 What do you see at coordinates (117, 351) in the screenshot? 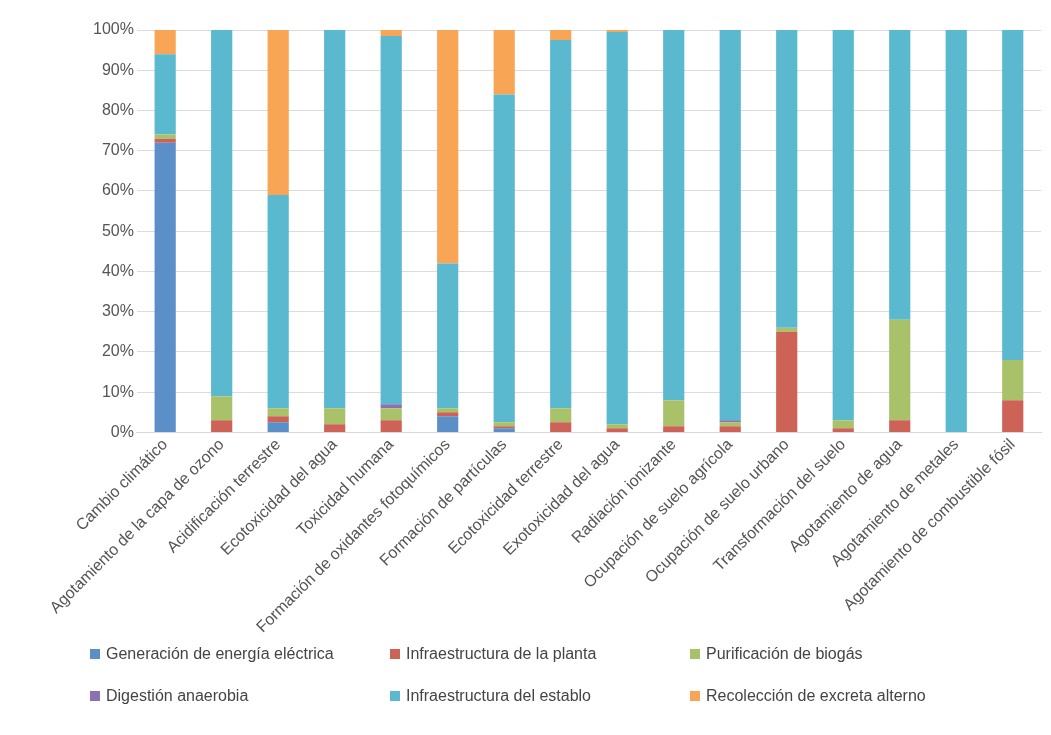
I see `y-tick-label: 20%` at bounding box center [117, 351].